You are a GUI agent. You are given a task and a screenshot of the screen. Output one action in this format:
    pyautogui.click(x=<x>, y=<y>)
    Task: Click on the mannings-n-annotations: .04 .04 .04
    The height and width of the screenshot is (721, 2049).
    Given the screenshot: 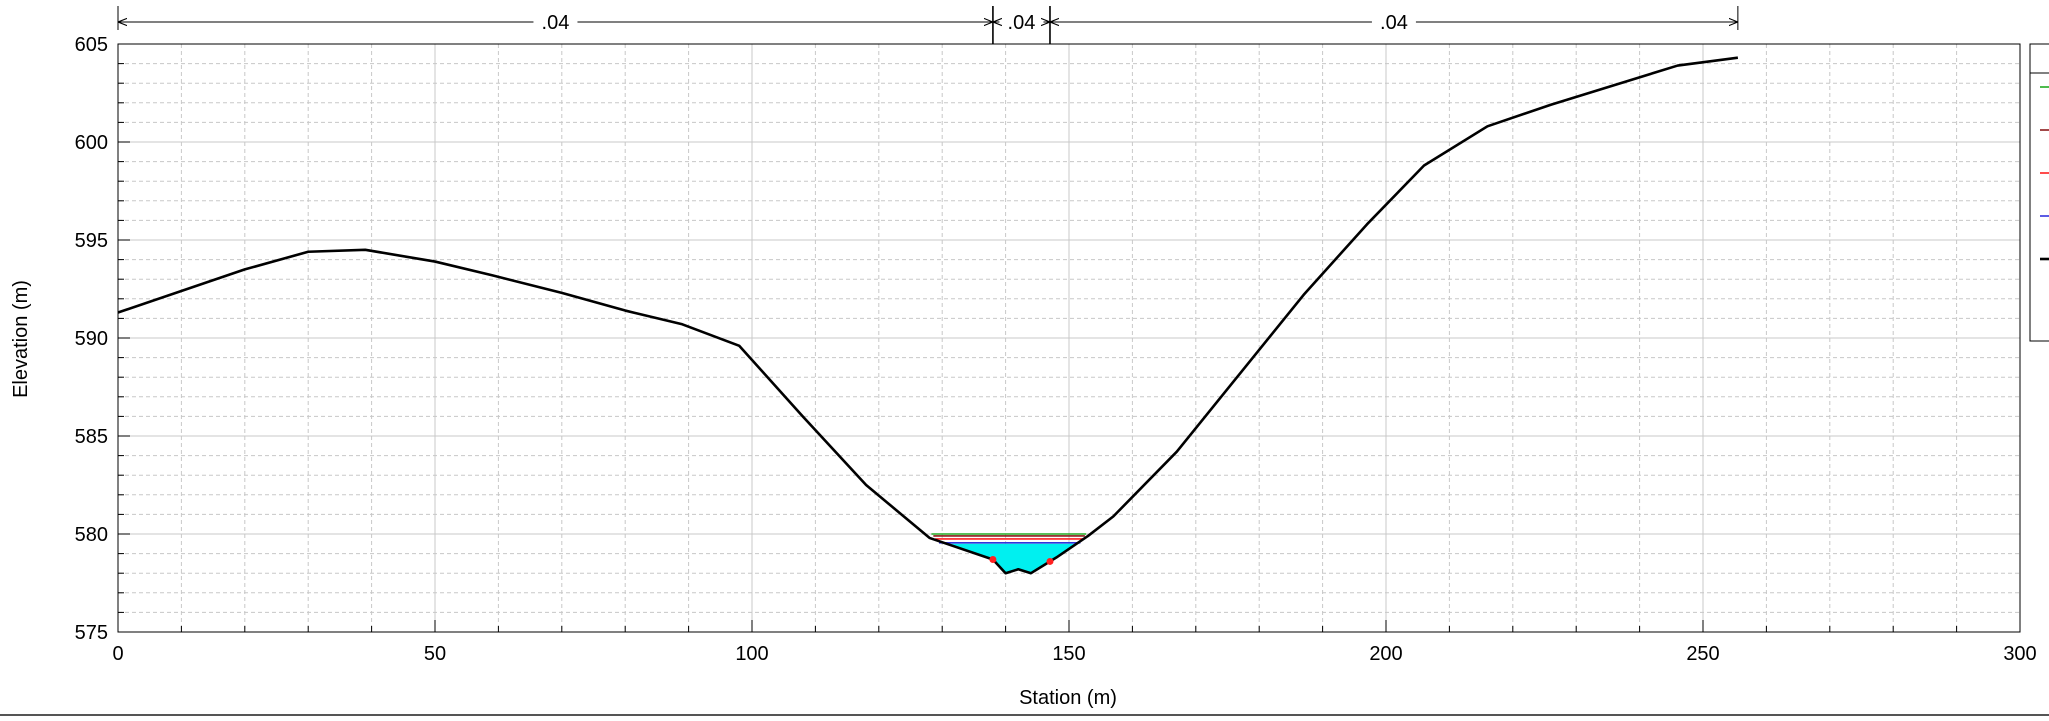 What is the action you would take?
    pyautogui.click(x=928, y=25)
    